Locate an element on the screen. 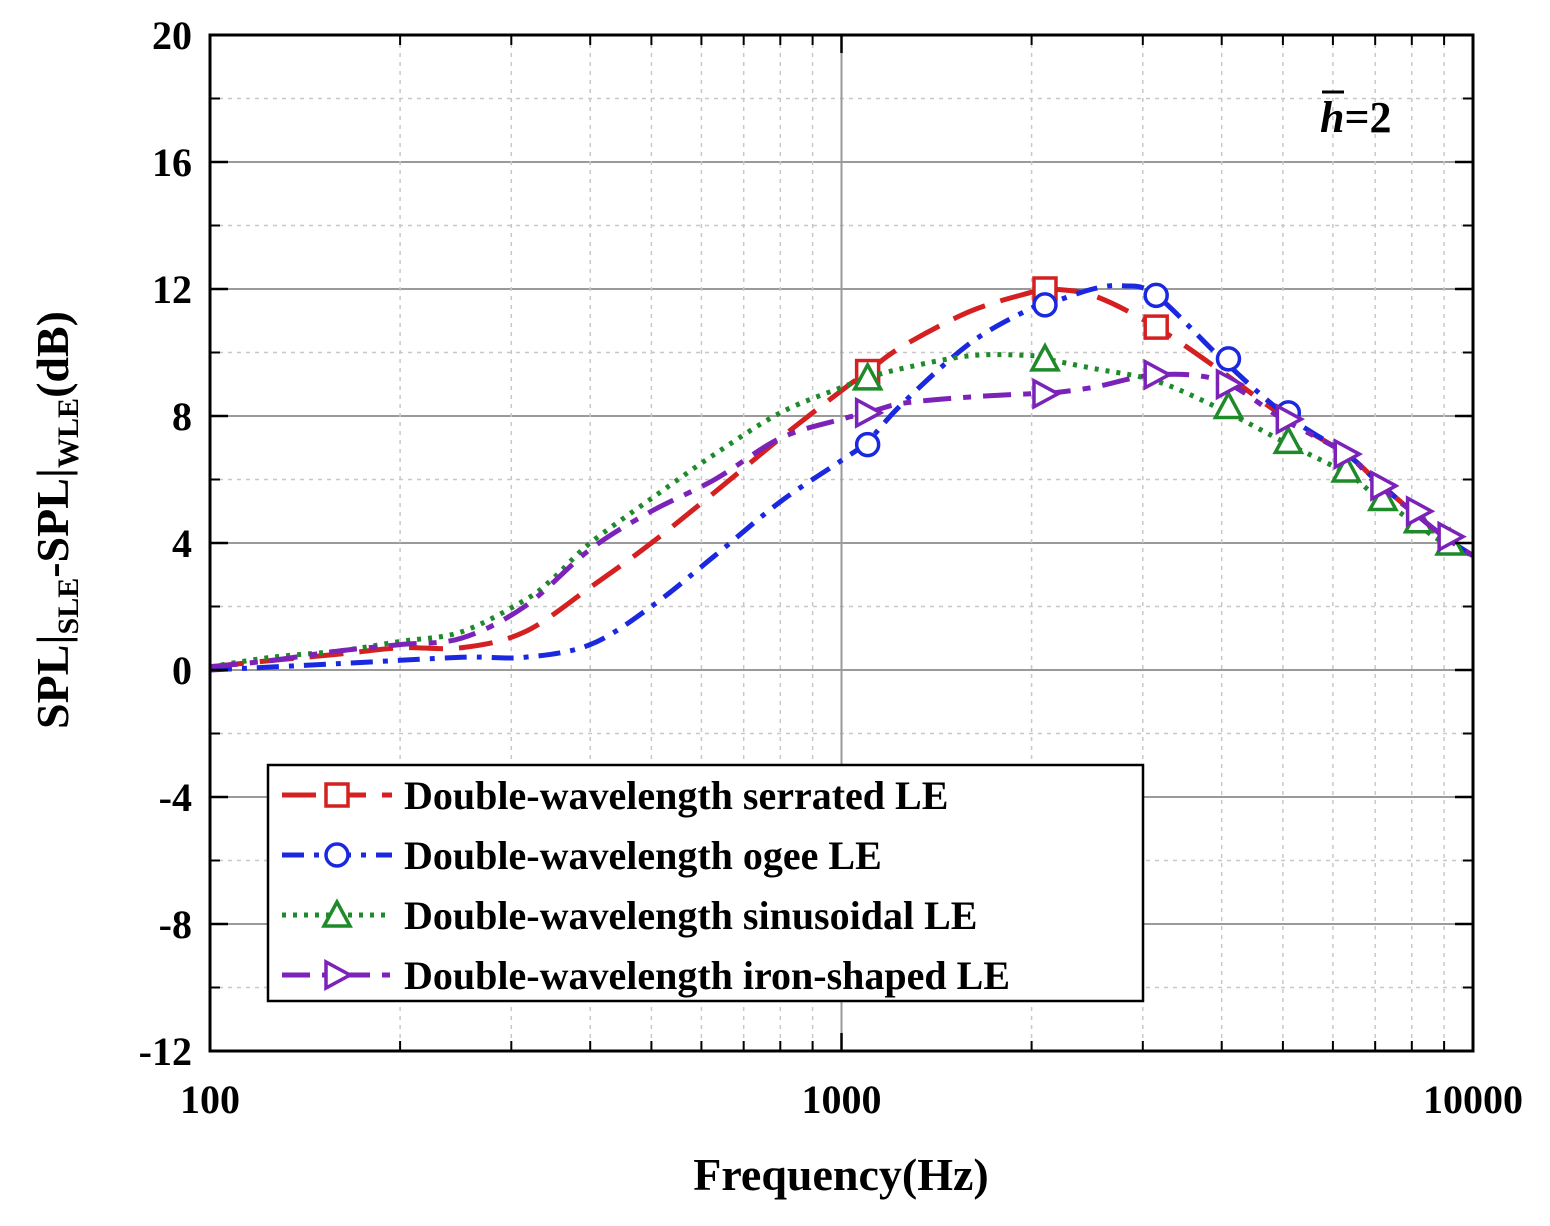 This screenshot has width=1550, height=1226. legend-entry: Double-wavelength iron-shaped LE is located at coordinates (646, 975).